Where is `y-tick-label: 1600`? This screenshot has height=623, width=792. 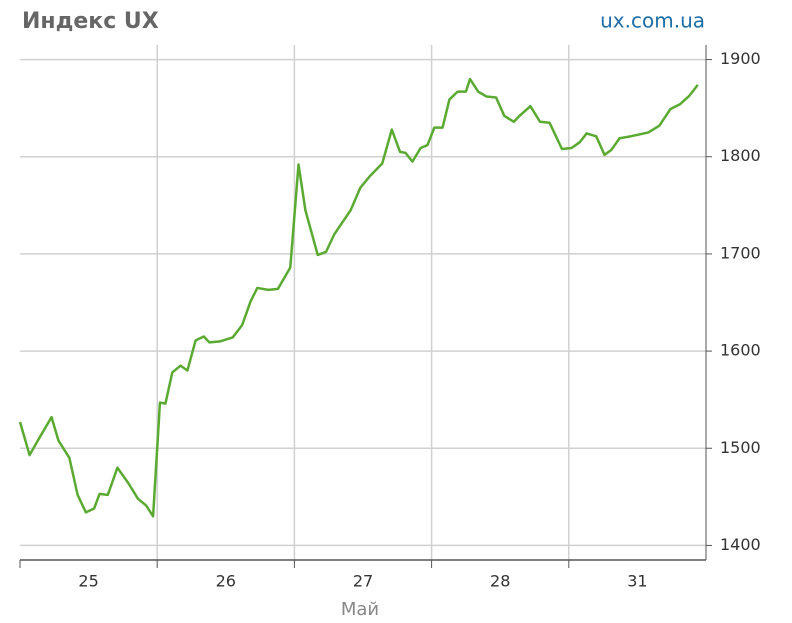
y-tick-label: 1600 is located at coordinates (740, 350).